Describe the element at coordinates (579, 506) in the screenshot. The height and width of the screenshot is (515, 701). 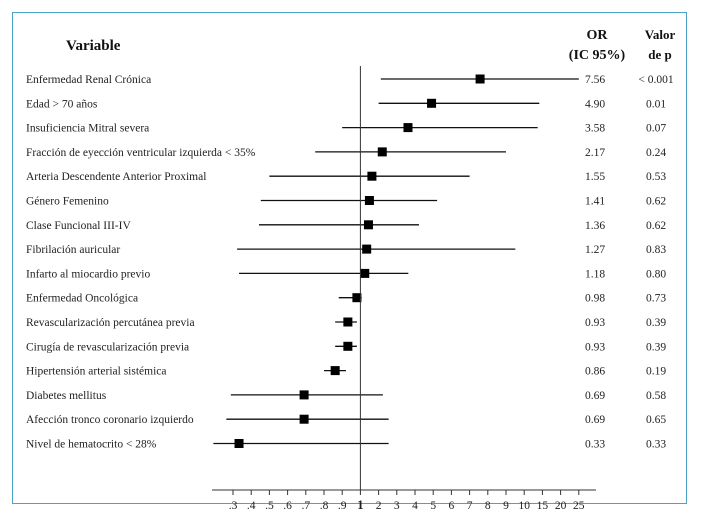
I see `x-tick-label: 25` at that location.